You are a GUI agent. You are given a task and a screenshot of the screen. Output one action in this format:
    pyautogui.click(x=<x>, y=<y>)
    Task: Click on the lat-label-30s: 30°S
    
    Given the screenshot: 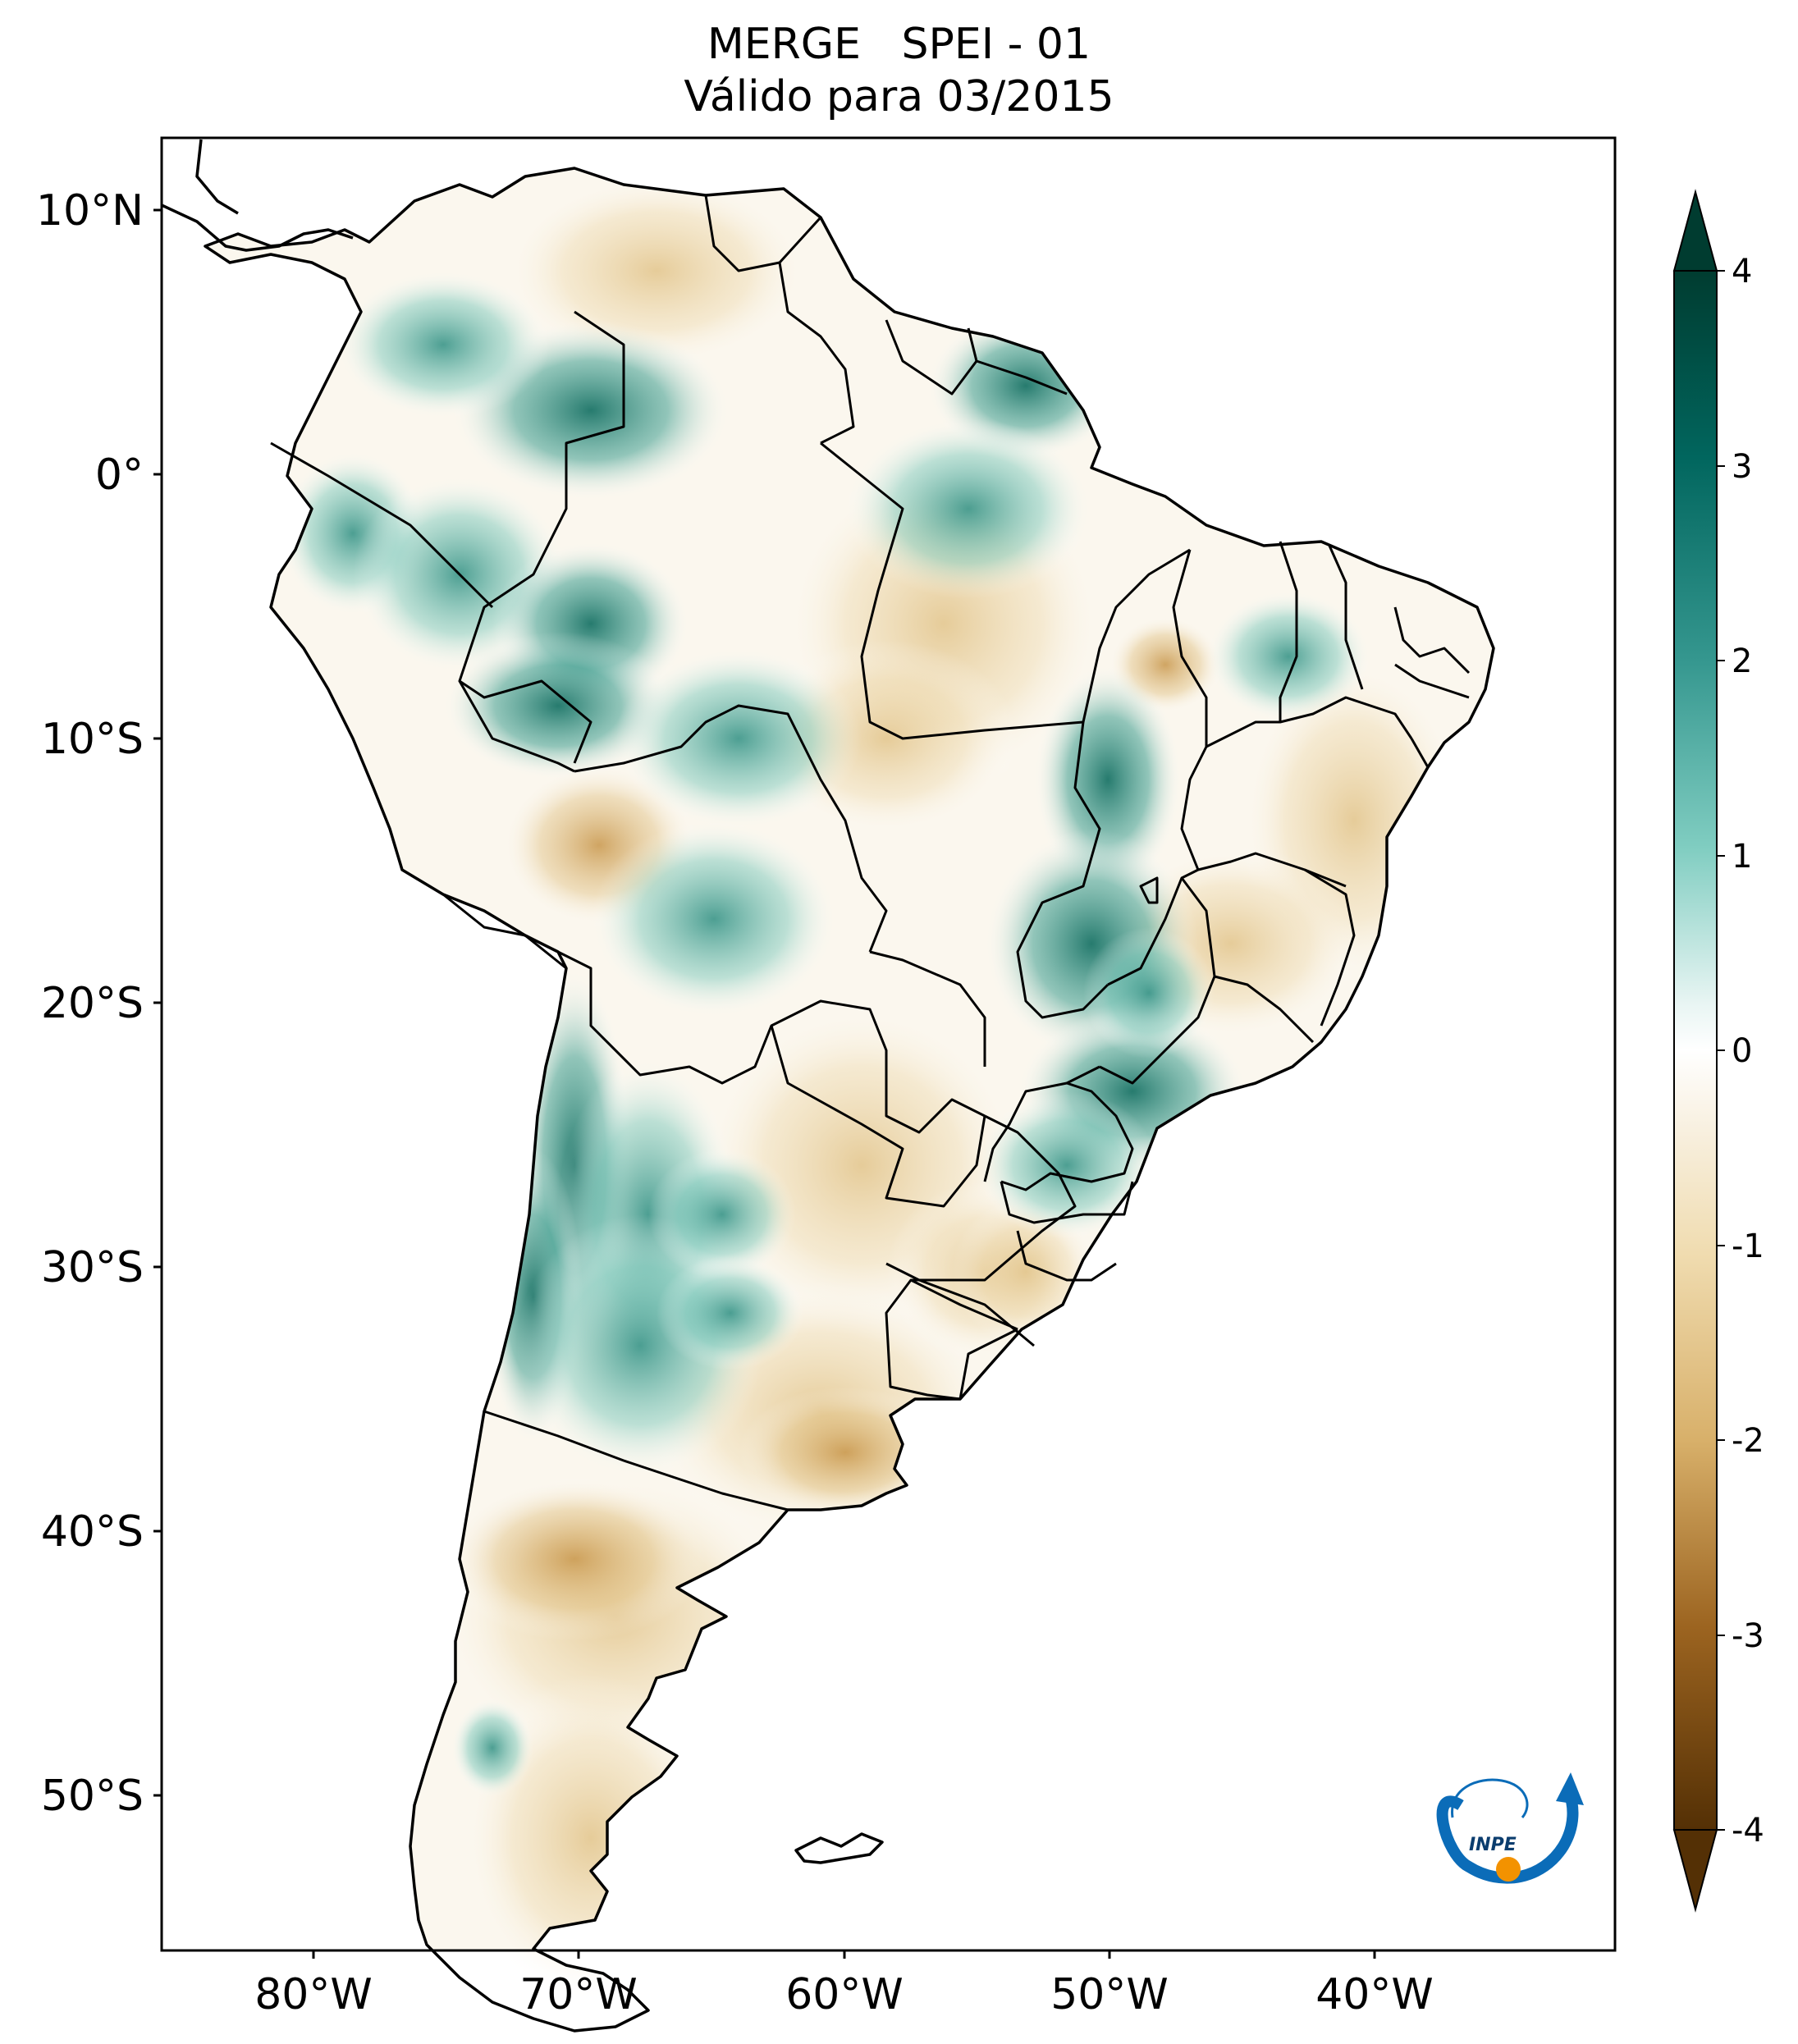 What is the action you would take?
    pyautogui.click(x=92, y=1267)
    